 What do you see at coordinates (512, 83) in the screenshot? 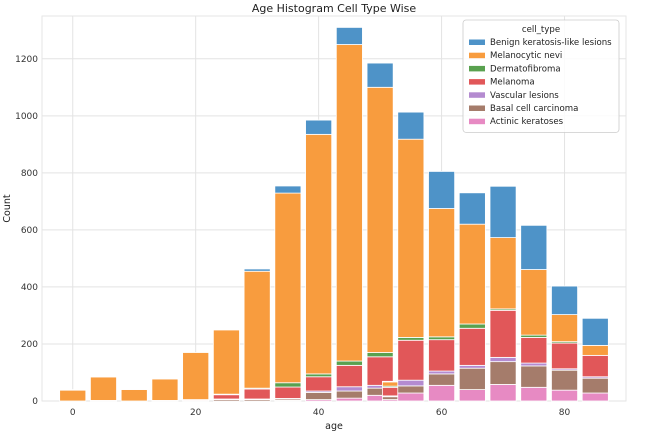
I see `legend-entry-label: Melanoma` at bounding box center [512, 83].